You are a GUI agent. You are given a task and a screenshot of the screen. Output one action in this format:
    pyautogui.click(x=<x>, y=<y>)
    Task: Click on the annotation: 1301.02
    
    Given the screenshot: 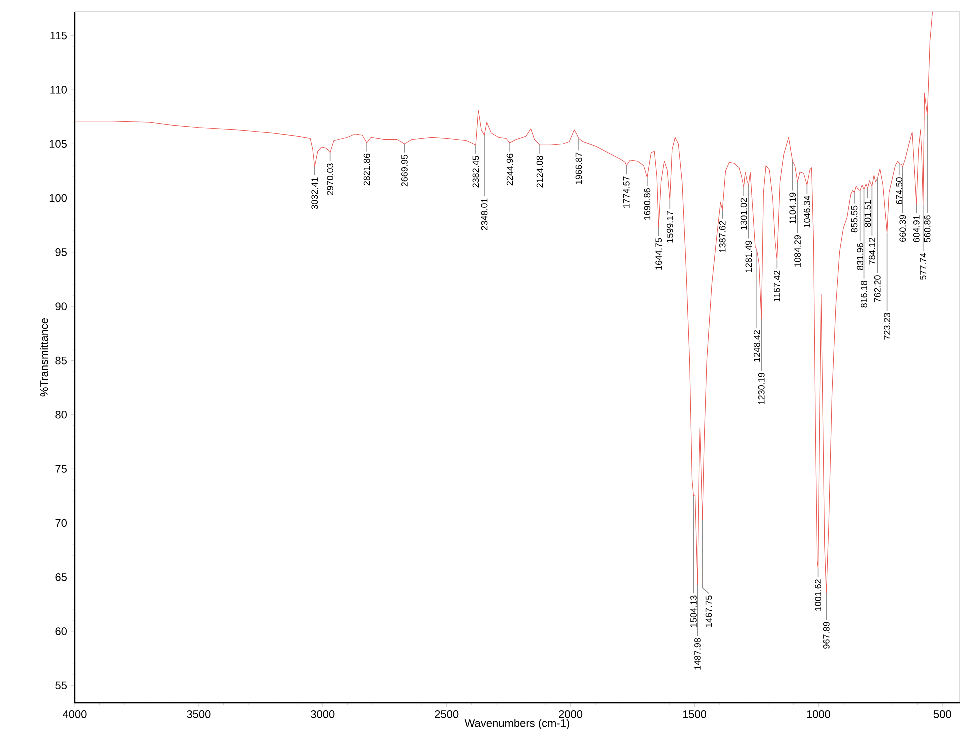 What is the action you would take?
    pyautogui.click(x=744, y=214)
    